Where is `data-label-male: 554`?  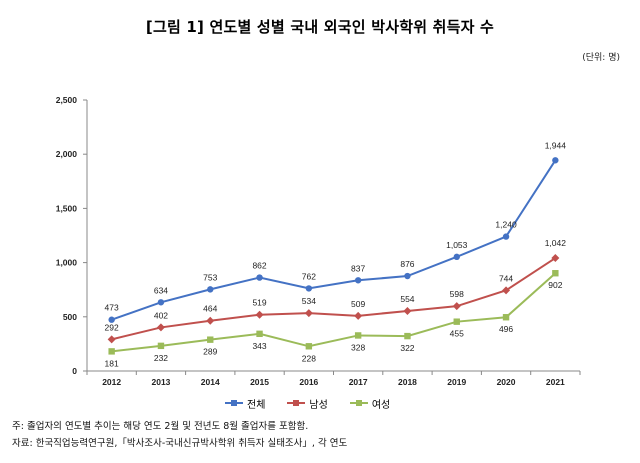 data-label-male: 554 is located at coordinates (407, 299).